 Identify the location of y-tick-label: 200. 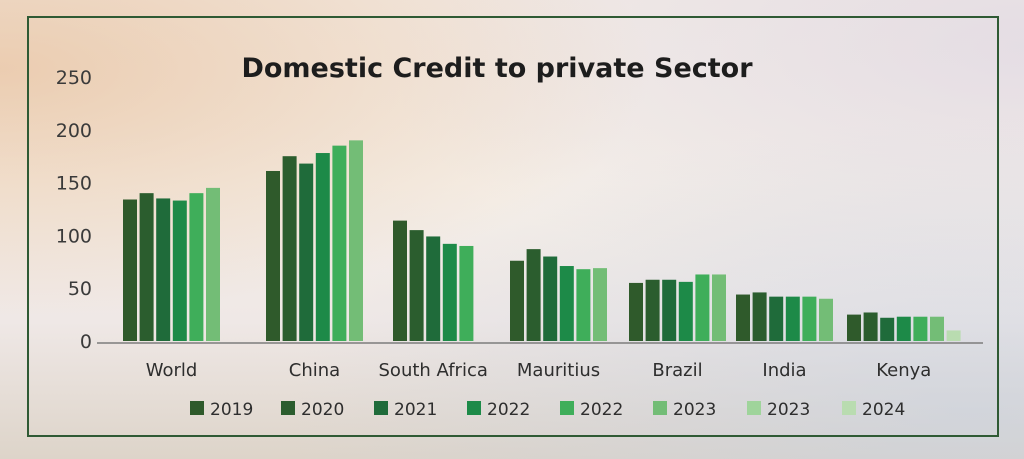
(74, 131).